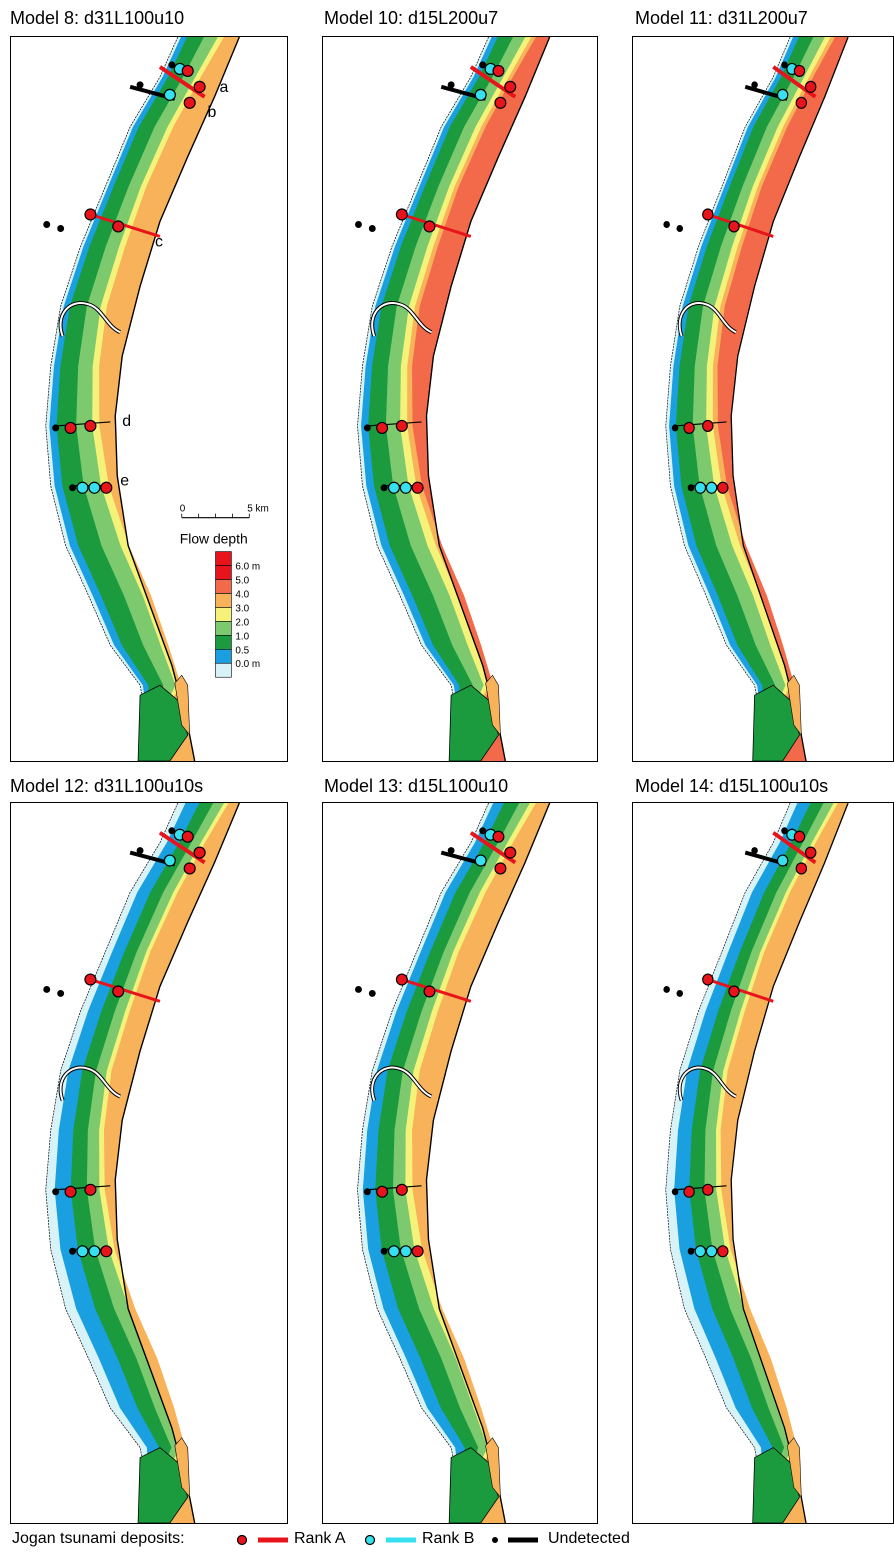 This screenshot has height=1555, width=894. I want to click on depth-band-salmon, so click(481, 399).